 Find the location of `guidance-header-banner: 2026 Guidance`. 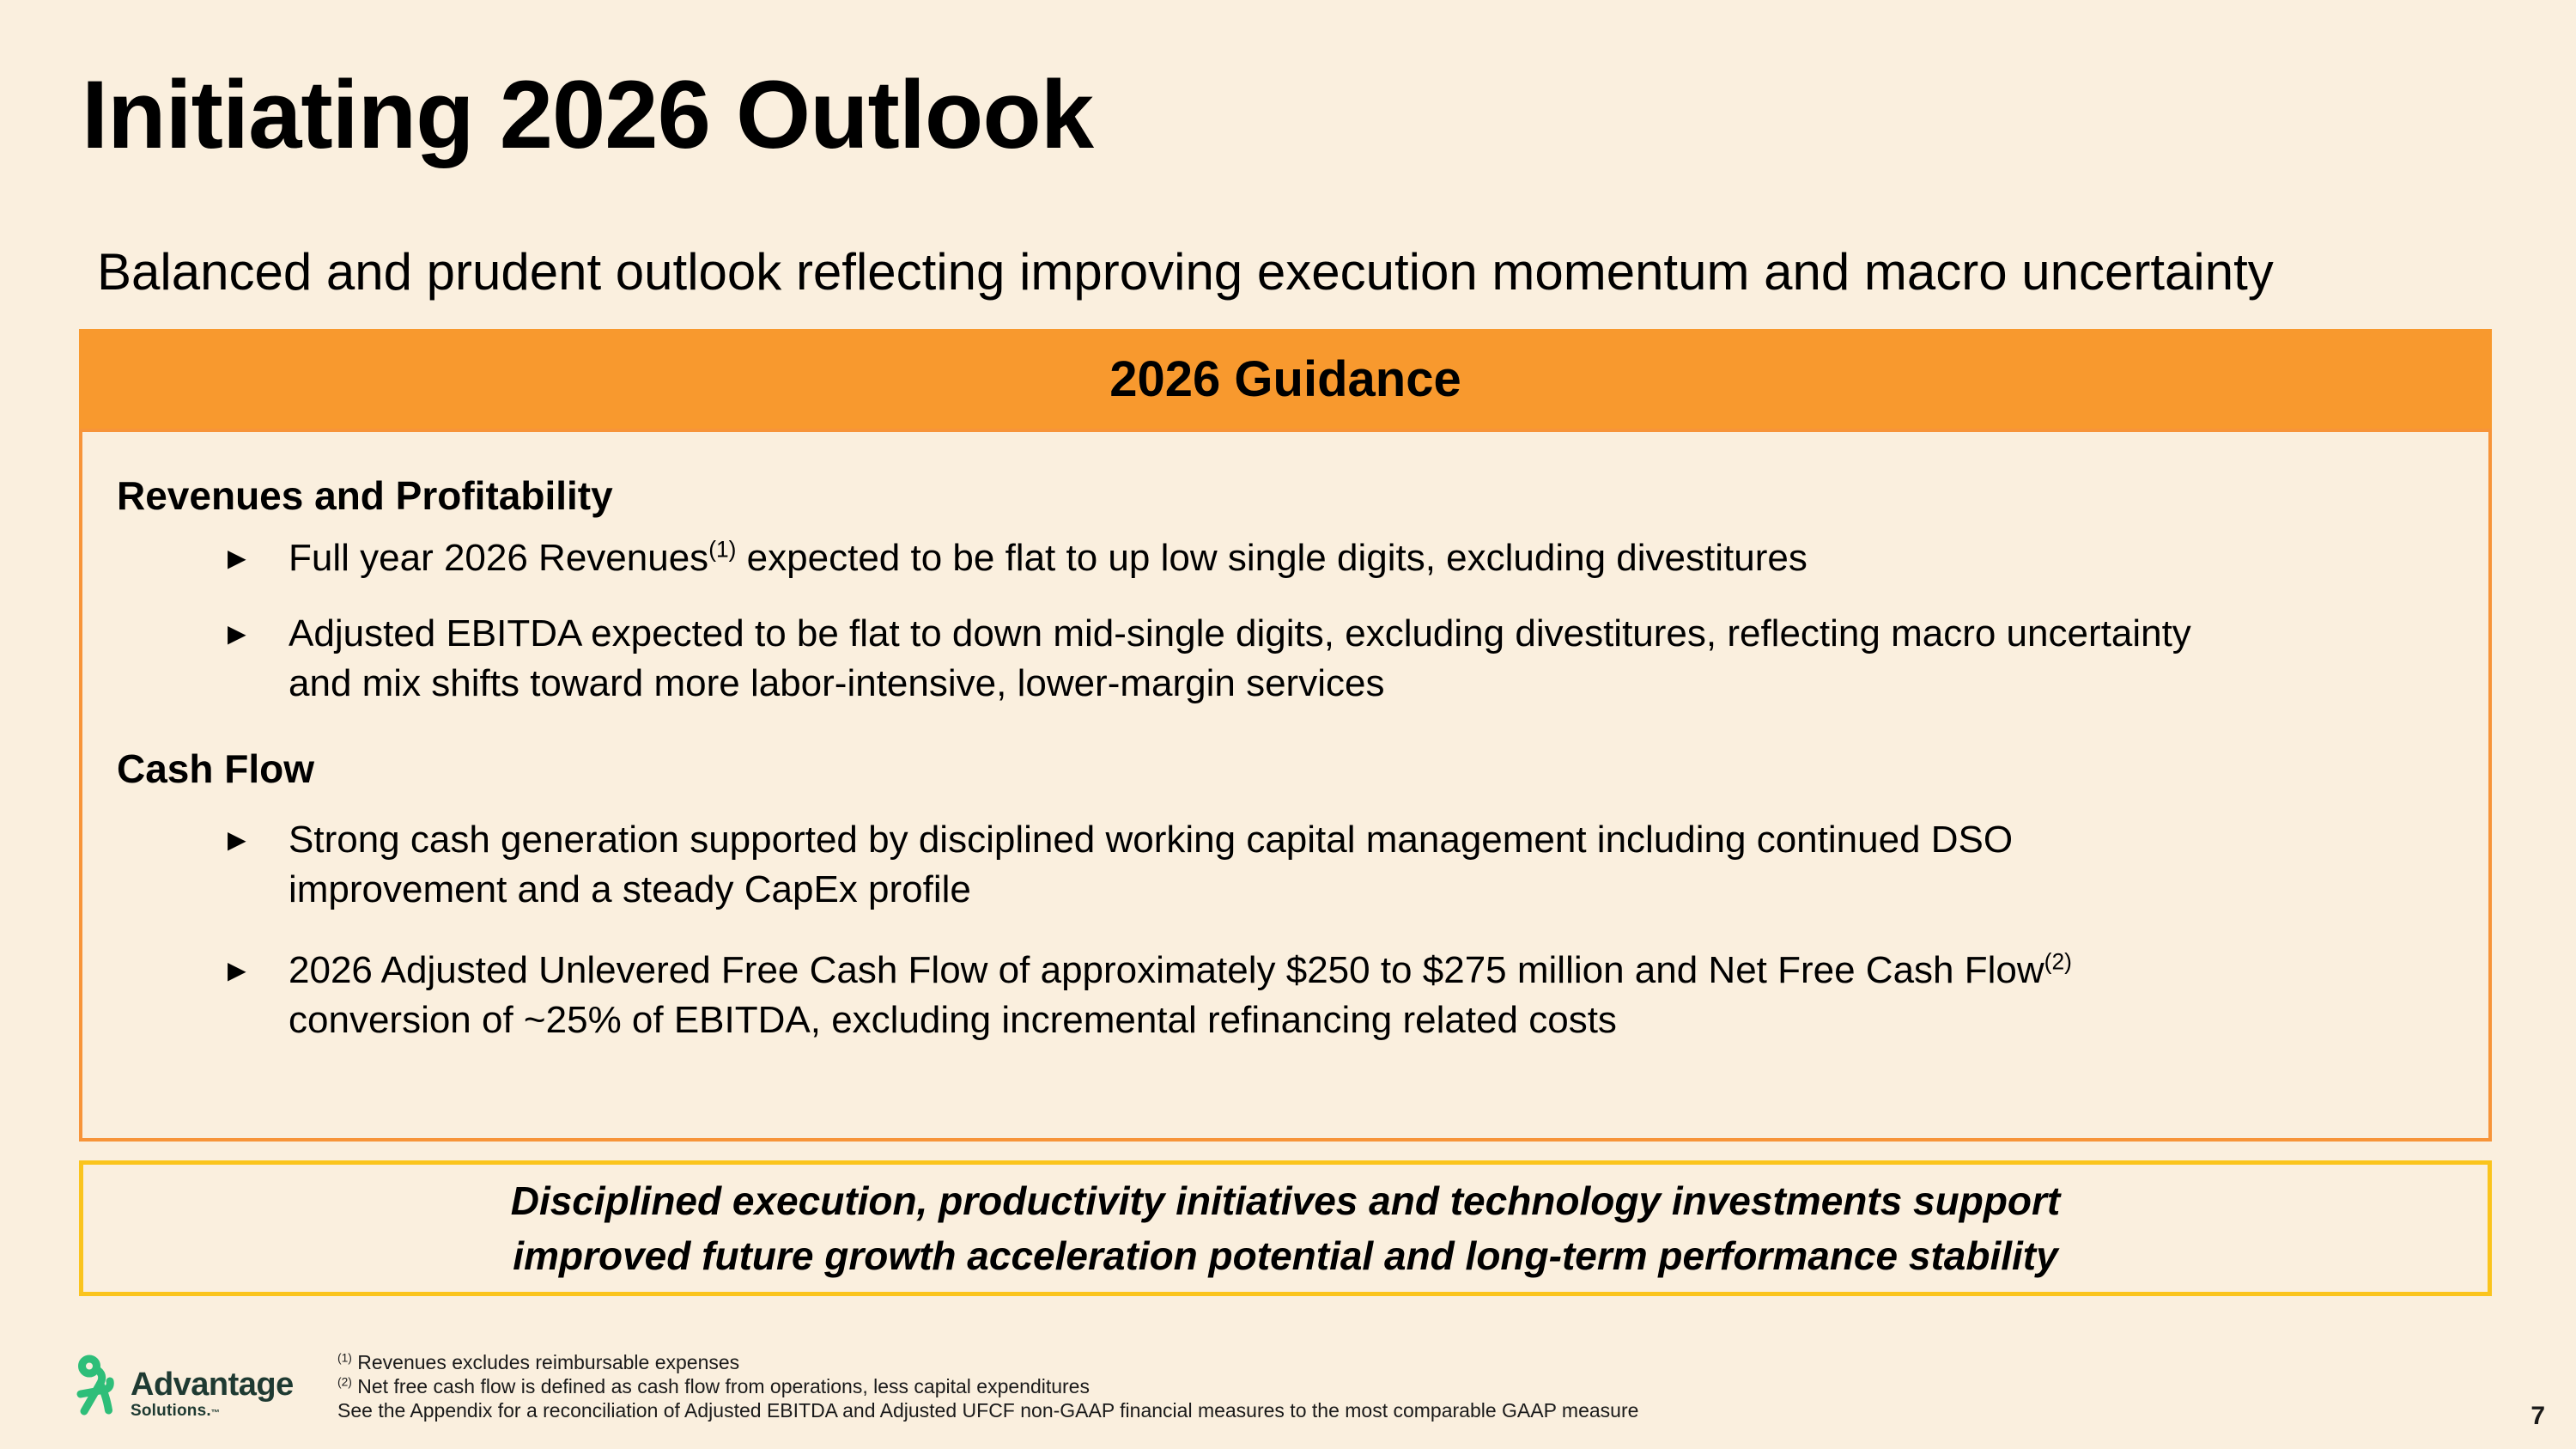

guidance-header-banner: 2026 Guidance is located at coordinates (1286, 379).